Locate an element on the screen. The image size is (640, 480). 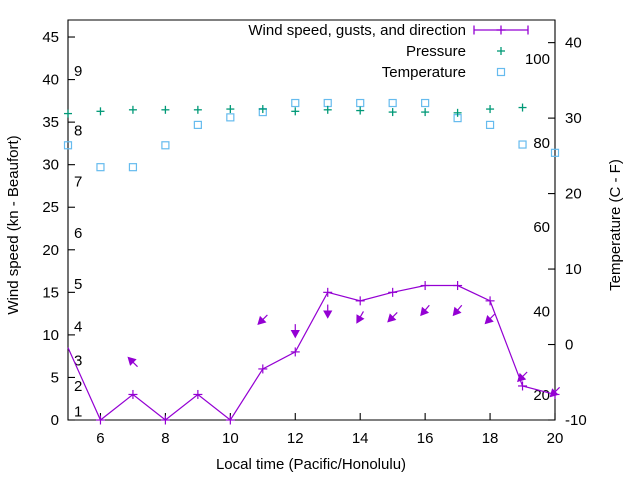
beaufort-label: 2 is located at coordinates (78, 386).